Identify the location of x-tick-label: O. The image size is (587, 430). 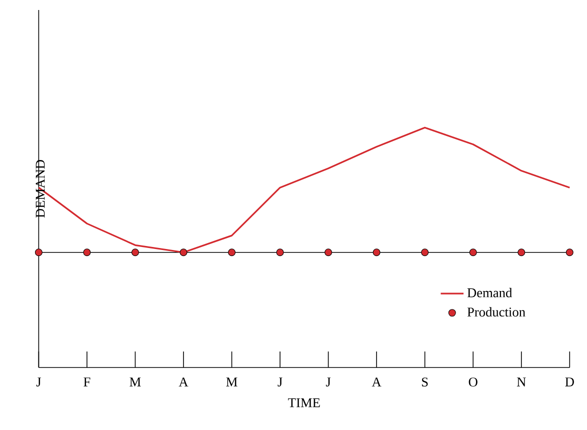
(473, 382).